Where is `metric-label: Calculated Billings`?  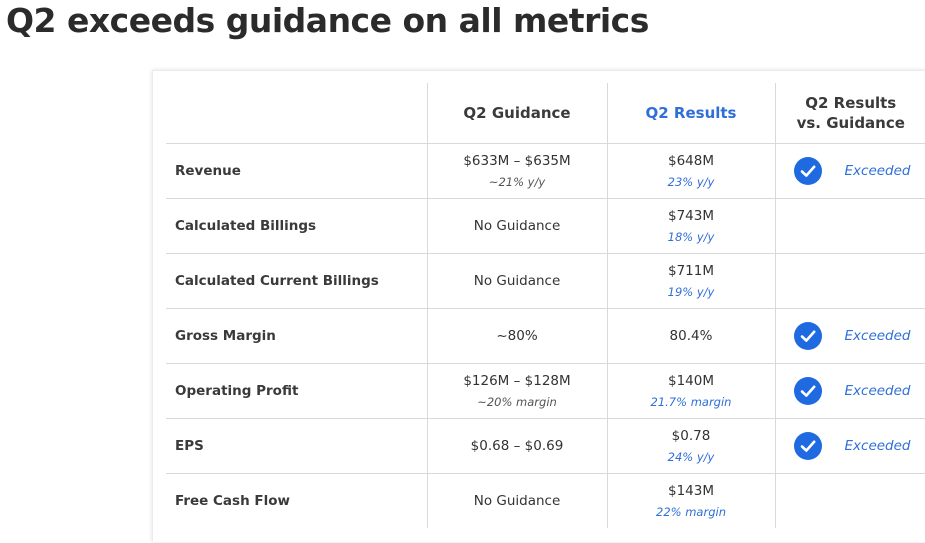 metric-label: Calculated Billings is located at coordinates (296, 226).